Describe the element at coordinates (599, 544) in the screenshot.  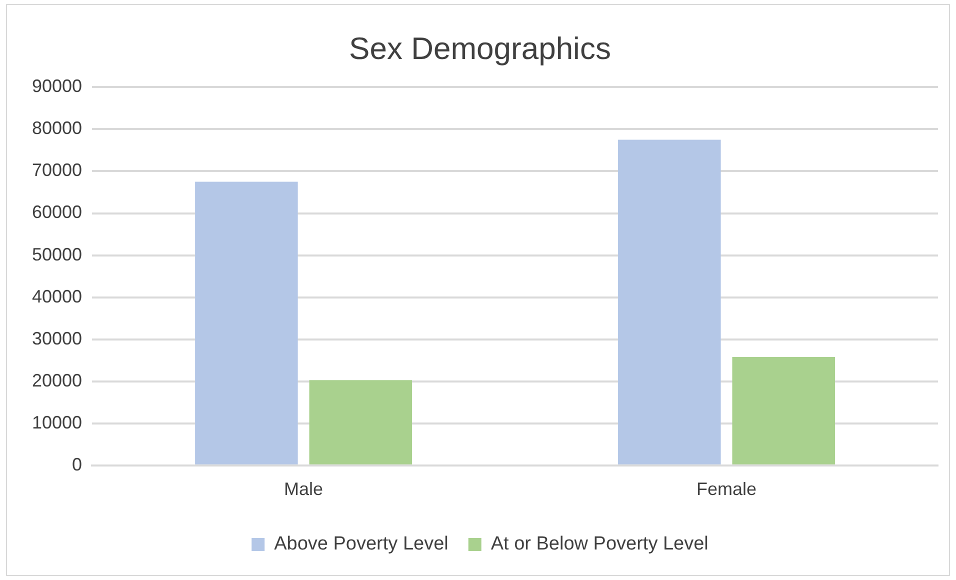
I see `legend-label: At or Below Poverty Level` at that location.